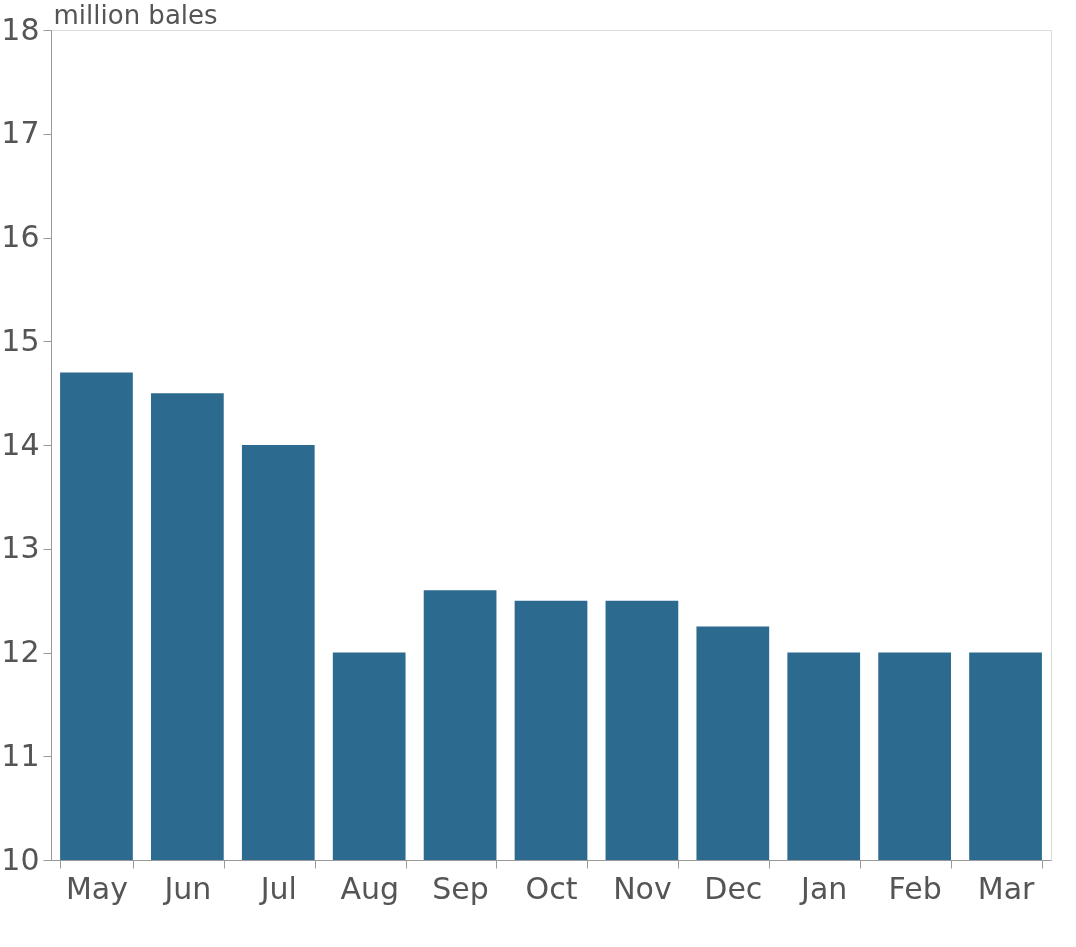 The height and width of the screenshot is (947, 1076). Describe the element at coordinates (135, 15) in the screenshot. I see `y-axis-title: million bales` at that location.